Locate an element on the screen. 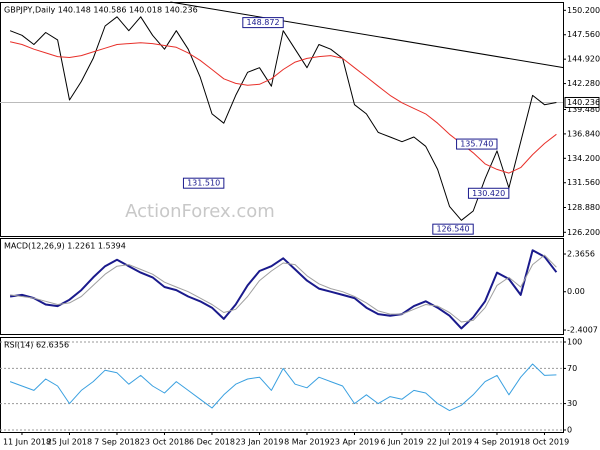  x-tick-label: 25 Jul 2018 is located at coordinates (69, 442).